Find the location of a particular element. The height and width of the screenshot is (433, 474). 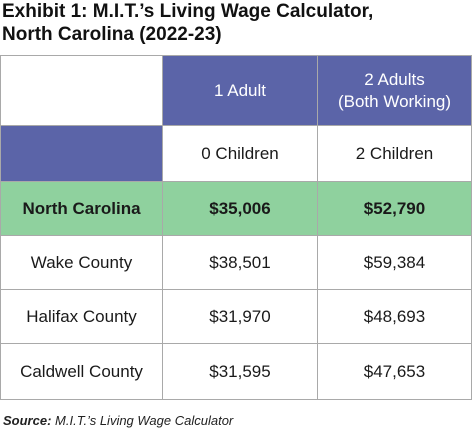

table-row-caldwell-county: Caldwell County $31,595 $47,653 is located at coordinates (236, 371).